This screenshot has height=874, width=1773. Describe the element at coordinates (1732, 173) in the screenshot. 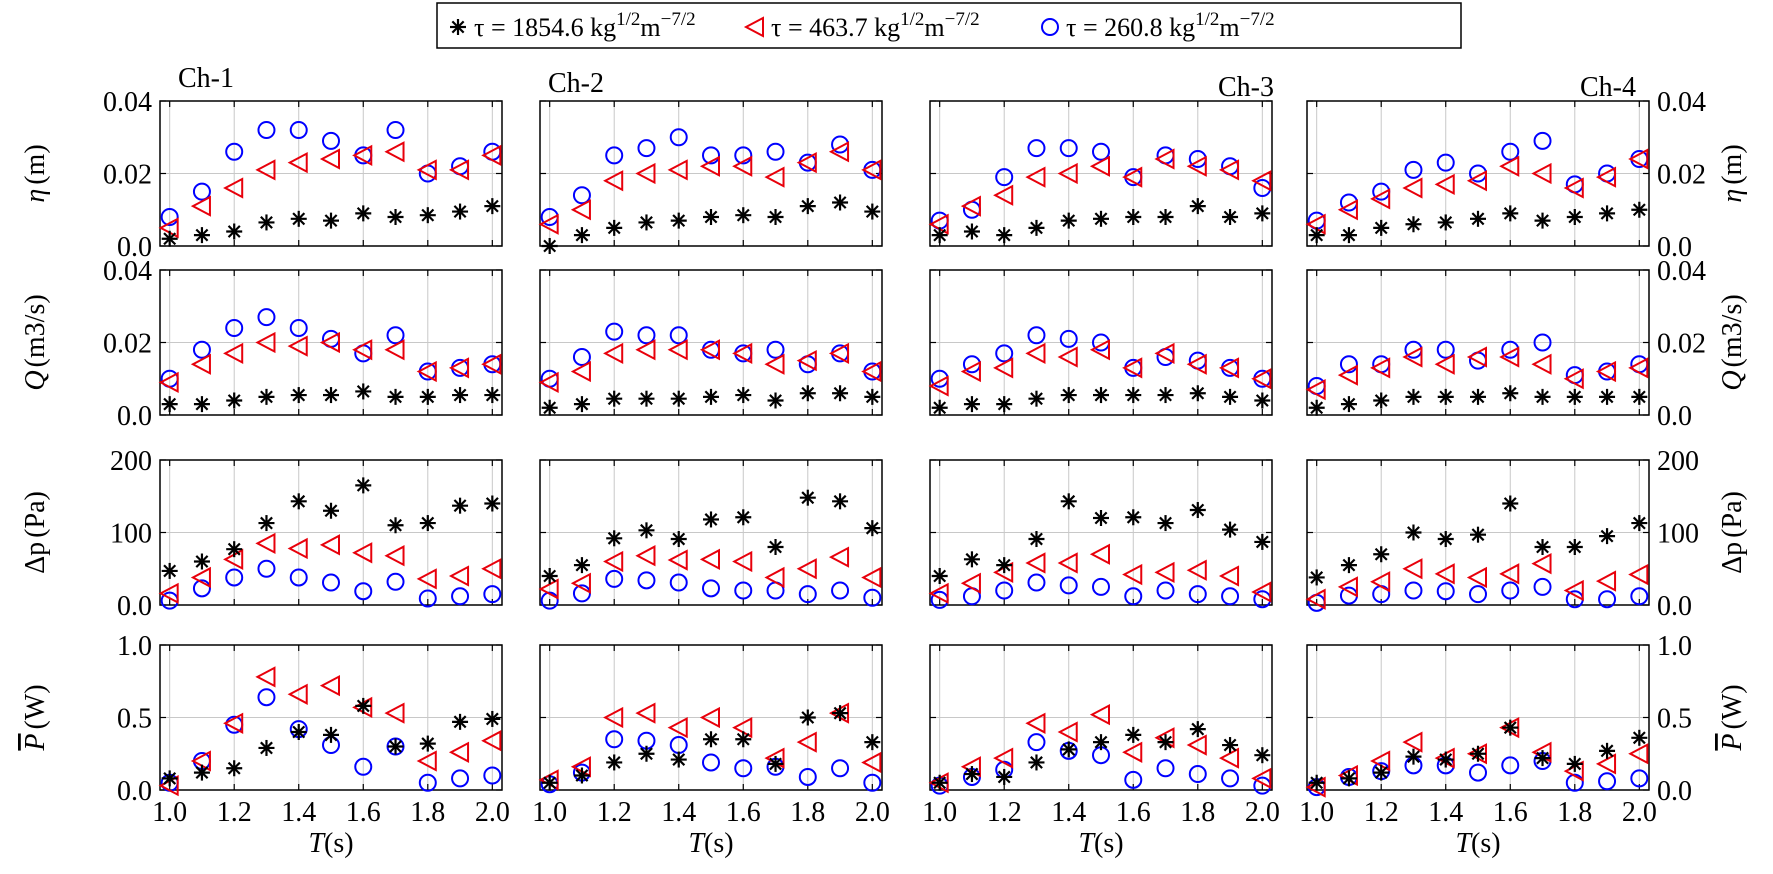

I see `y-axis-label: η(m)` at that location.